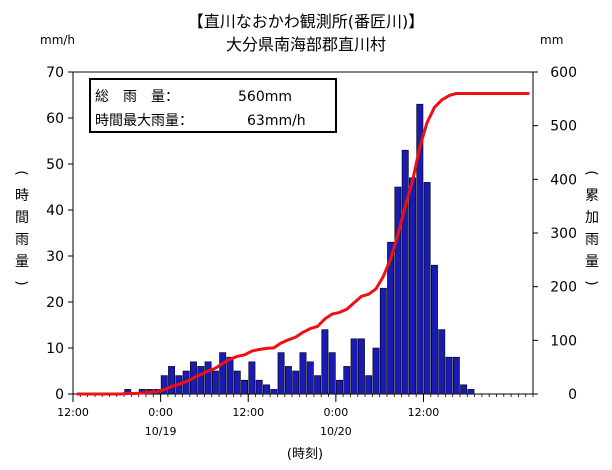 Image resolution: width=612 pixels, height=470 pixels. Describe the element at coordinates (55, 119) in the screenshot. I see `left-y-tick-label: 60` at that location.